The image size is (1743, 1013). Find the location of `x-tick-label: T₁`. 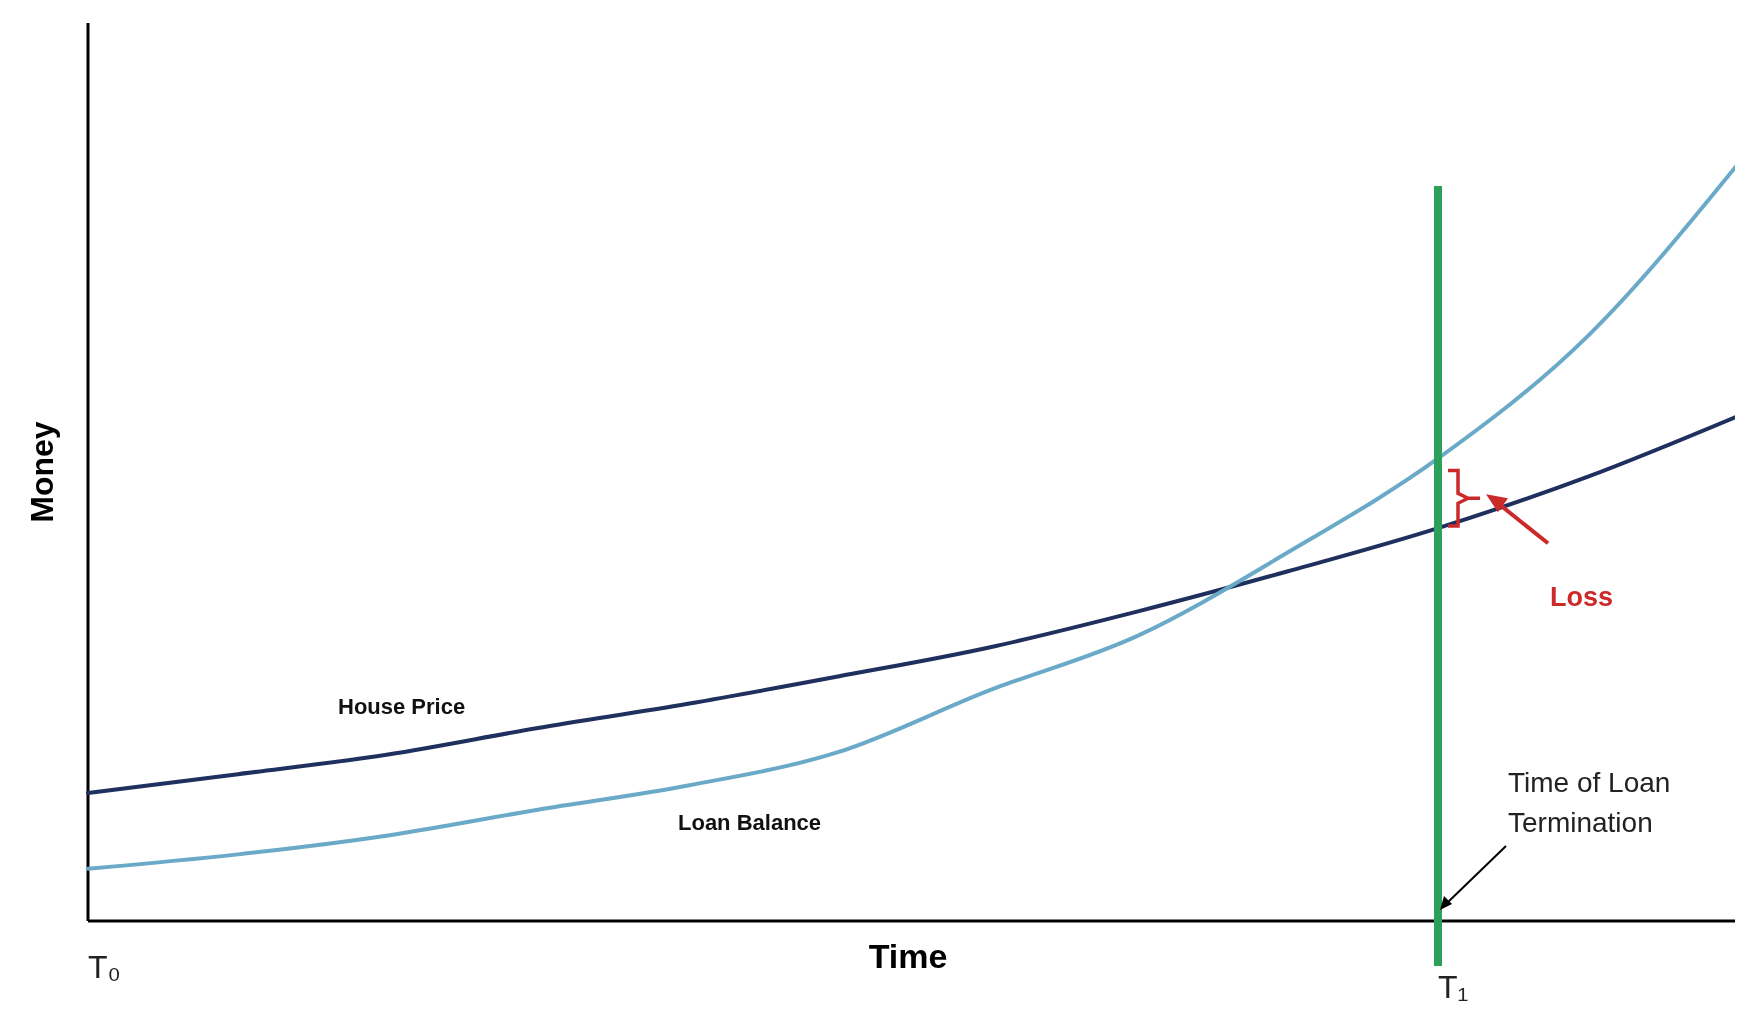

x-tick-label: T₁ is located at coordinates (1453, 987).